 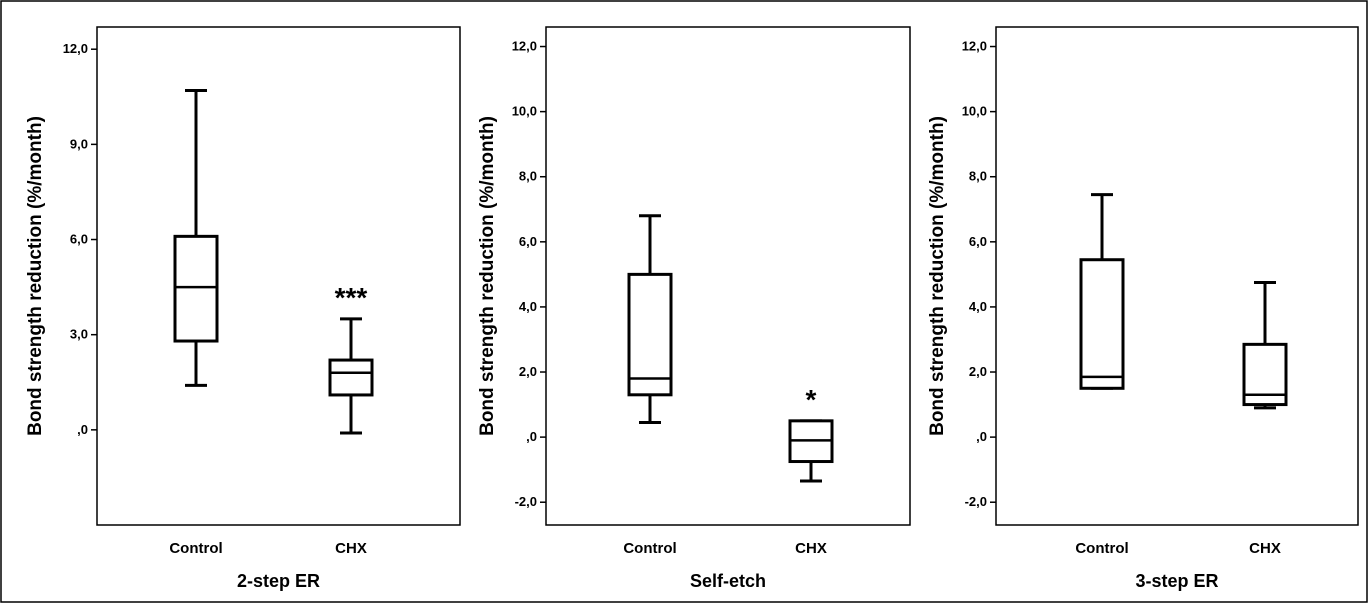 I want to click on y-tick-label: 9,0, so click(x=79, y=143).